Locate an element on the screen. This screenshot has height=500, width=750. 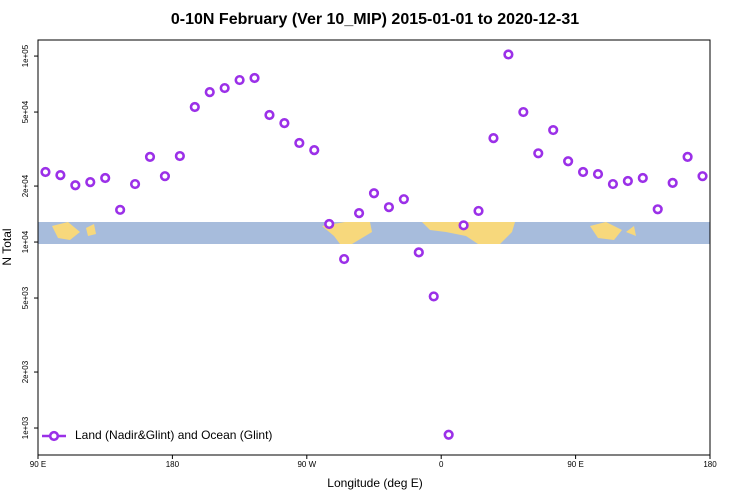
y-tick-label: 5e+03 is located at coordinates (25, 297).